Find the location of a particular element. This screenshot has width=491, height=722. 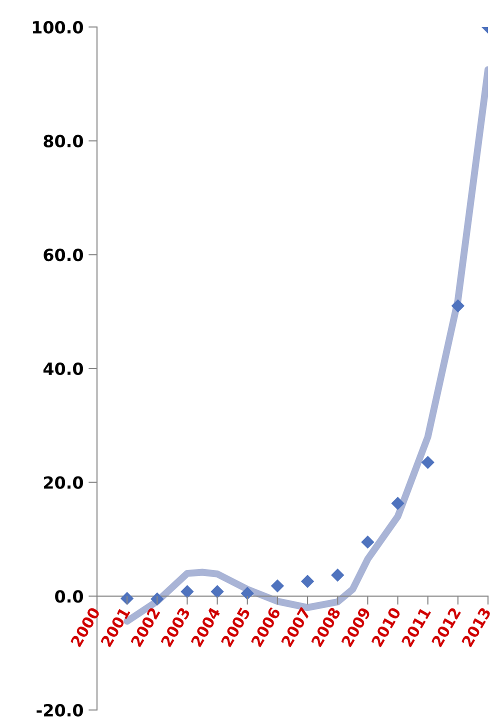

y-tick-label: 100.0 is located at coordinates (58, 27).